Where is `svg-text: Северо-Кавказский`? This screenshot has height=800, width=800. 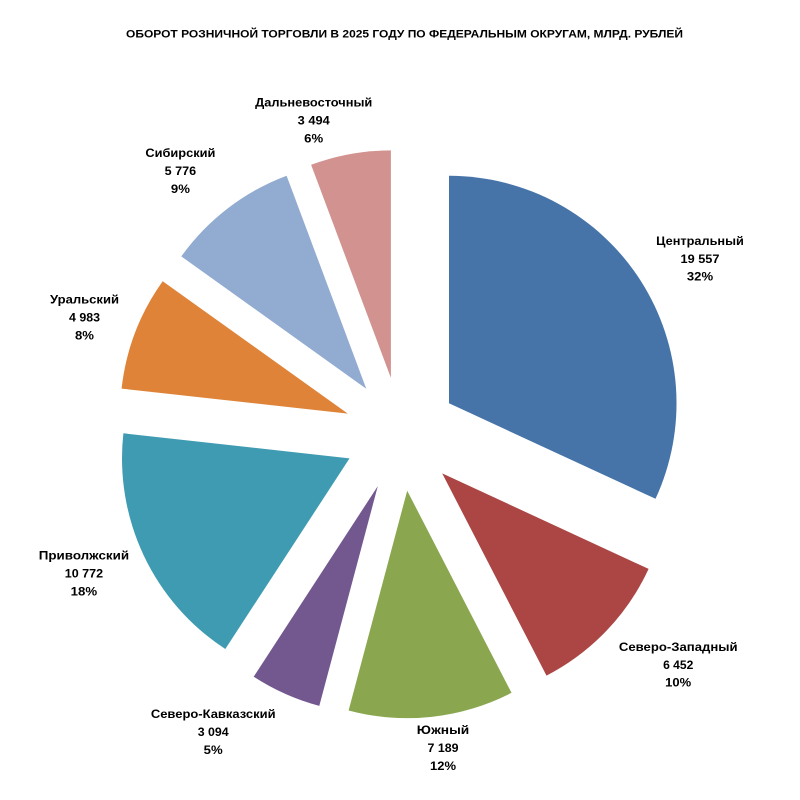 svg-text: Северо-Кавказский is located at coordinates (213, 714).